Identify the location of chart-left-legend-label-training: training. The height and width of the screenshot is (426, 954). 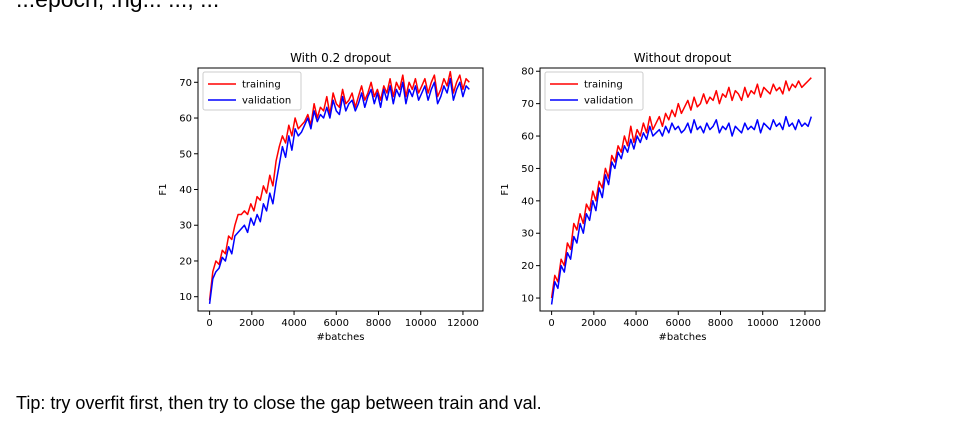
(261, 85).